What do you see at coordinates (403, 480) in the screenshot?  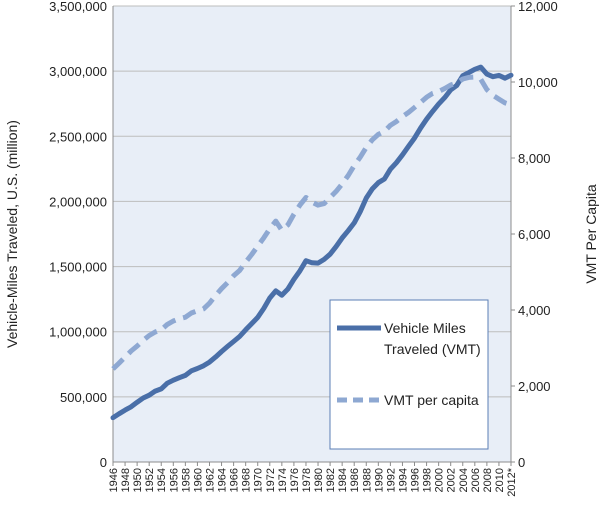 I see `x-tick-label: 1994` at bounding box center [403, 480].